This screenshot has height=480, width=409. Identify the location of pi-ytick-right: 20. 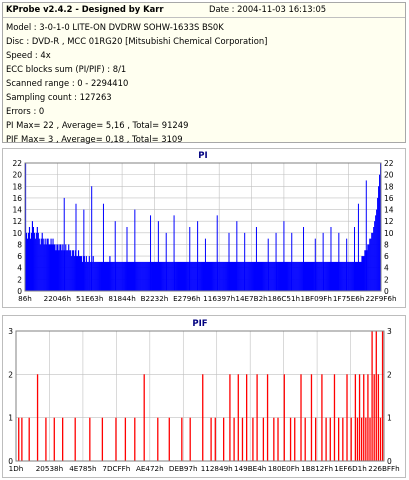
(389, 175).